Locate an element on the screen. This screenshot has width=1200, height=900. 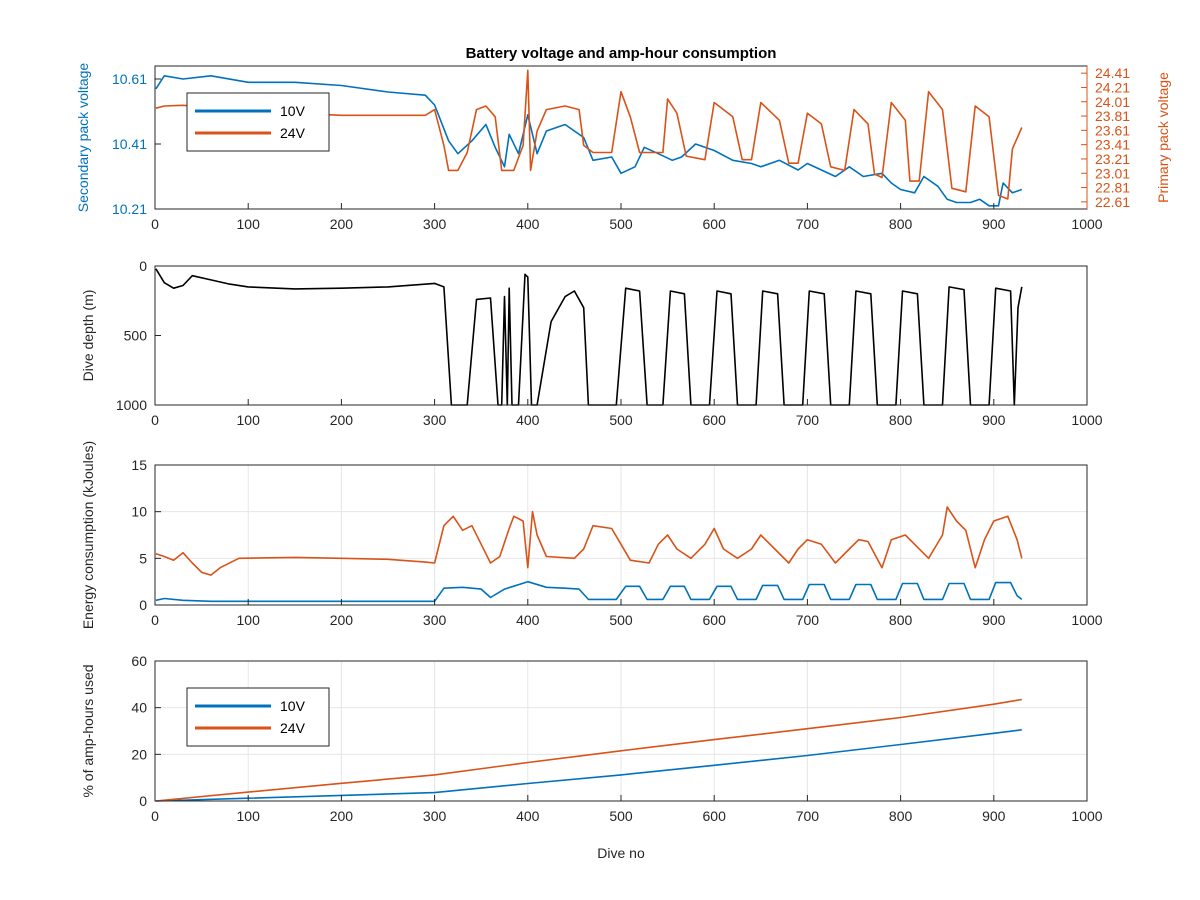
right-y-tick-label: 23.21 is located at coordinates (1112, 159).